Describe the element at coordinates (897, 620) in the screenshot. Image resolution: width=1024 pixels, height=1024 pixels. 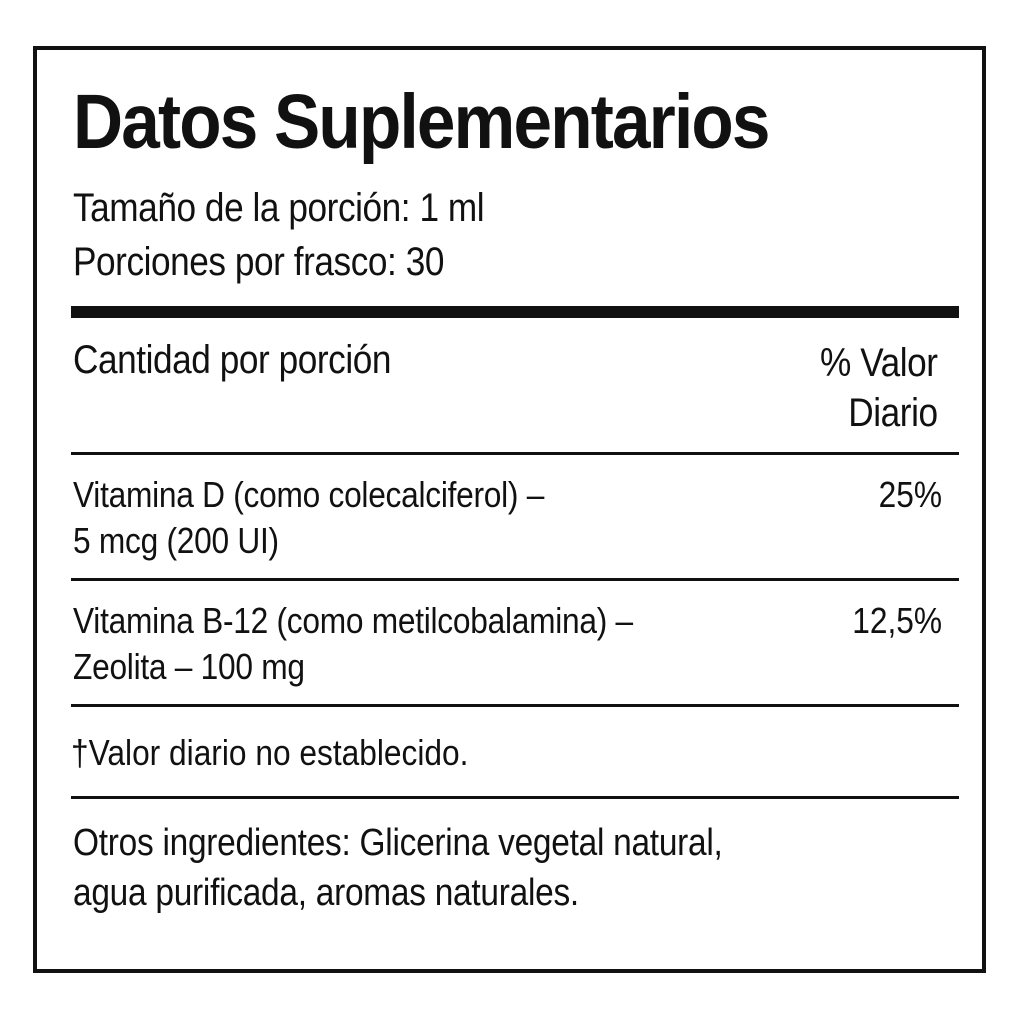
I see `nutrient-daily-value: 12,5%` at that location.